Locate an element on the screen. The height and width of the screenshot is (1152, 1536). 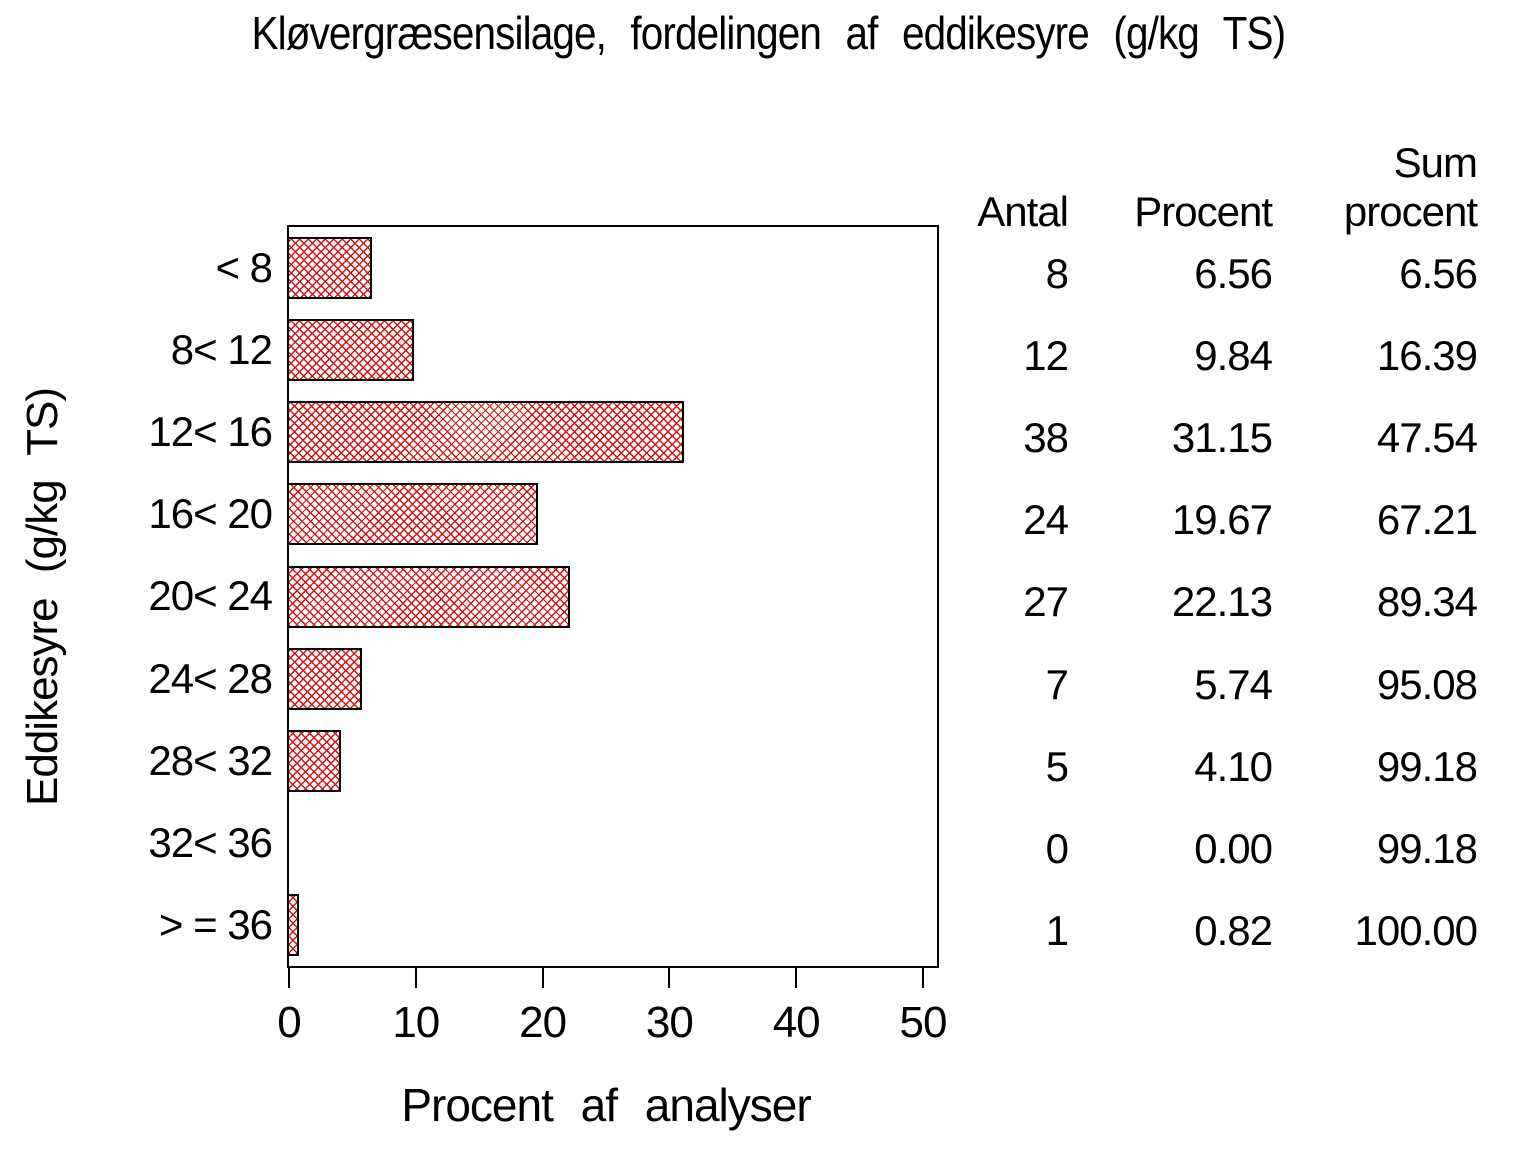
category-label: 8< 12 is located at coordinates (221, 350).